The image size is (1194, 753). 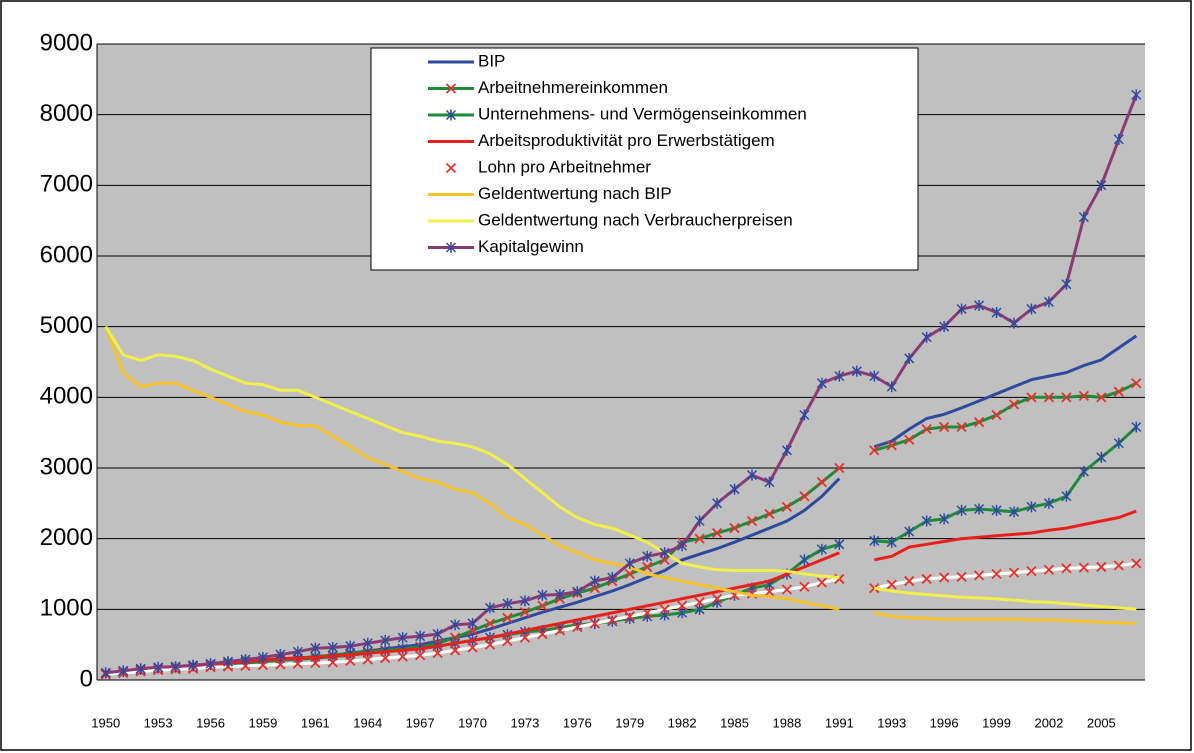 What do you see at coordinates (644, 159) in the screenshot?
I see `legend` at bounding box center [644, 159].